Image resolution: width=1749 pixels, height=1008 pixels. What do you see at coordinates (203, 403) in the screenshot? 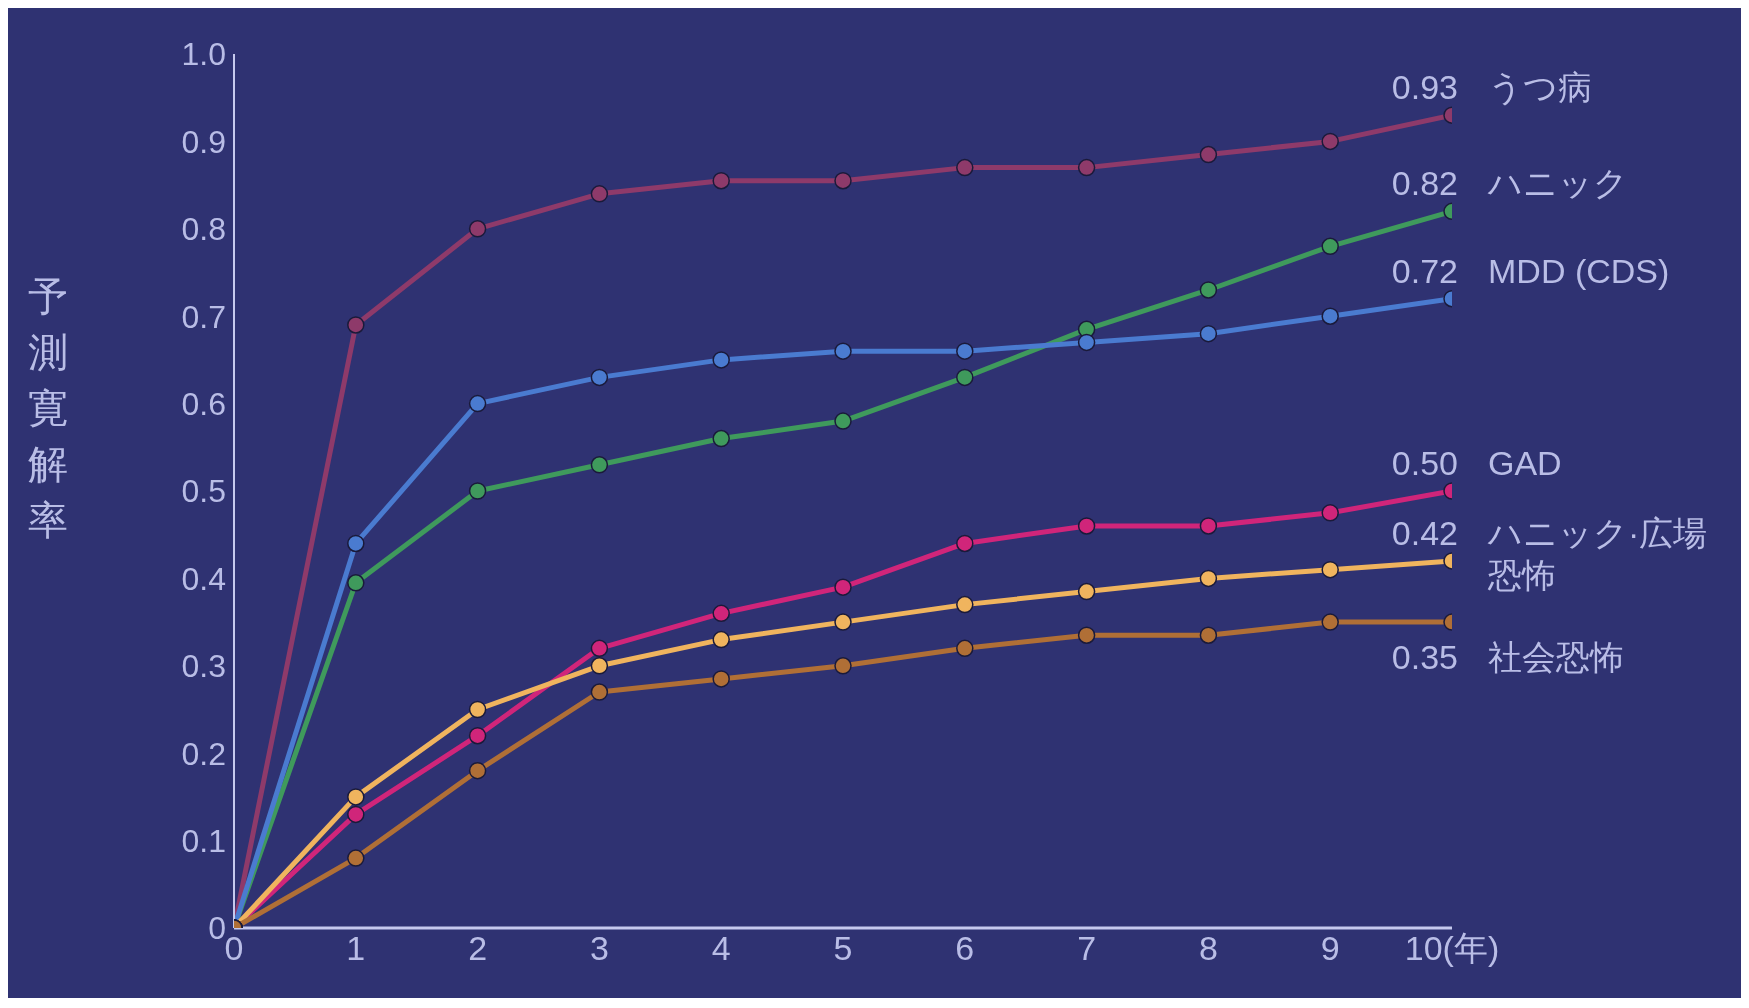
I see `y-tick-label: 0.6` at bounding box center [203, 403].